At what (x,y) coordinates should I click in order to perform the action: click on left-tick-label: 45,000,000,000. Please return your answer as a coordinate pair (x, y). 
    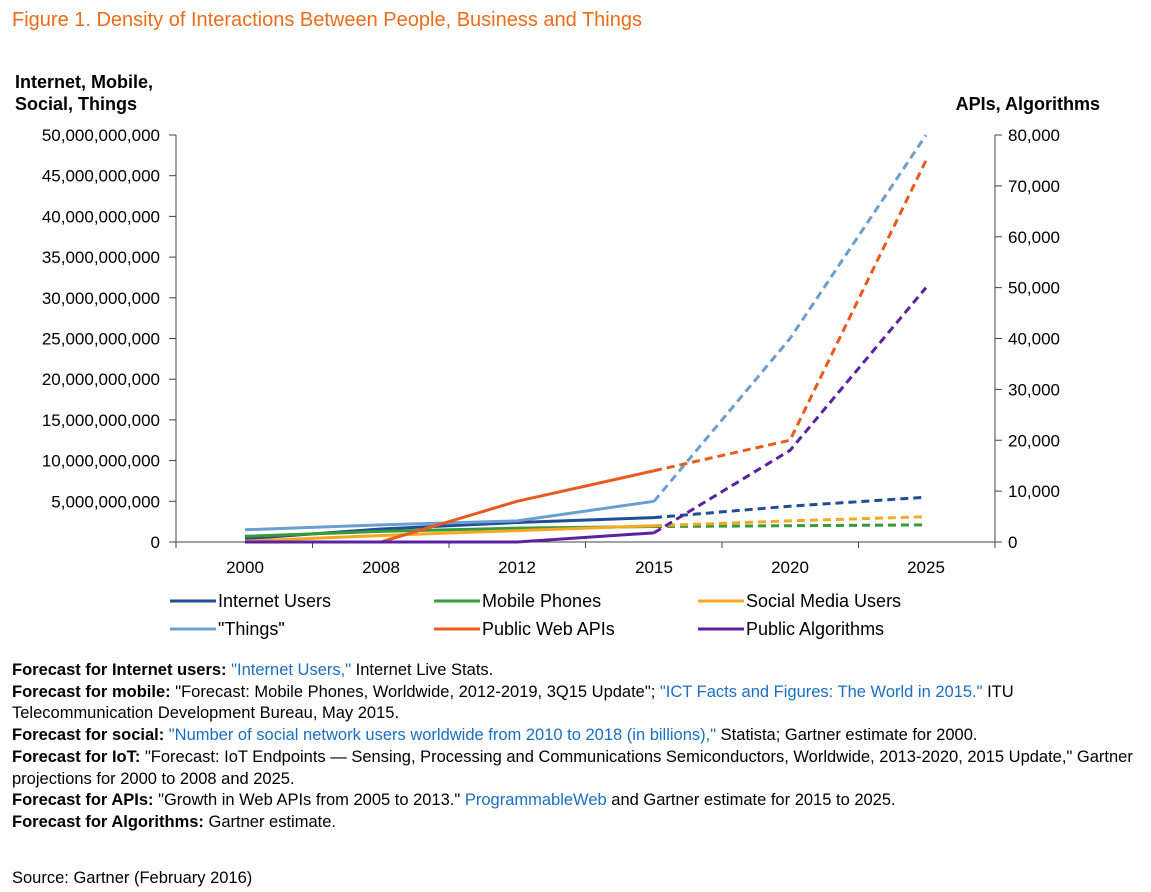
    Looking at the image, I should click on (101, 176).